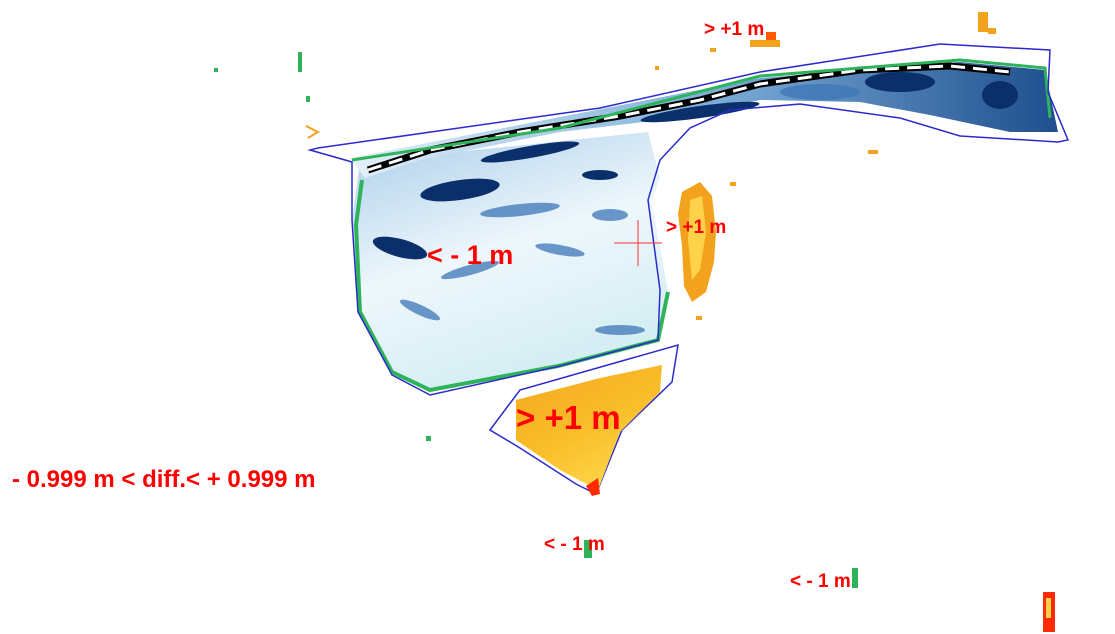 This screenshot has width=1115, height=634. What do you see at coordinates (697, 242) in the screenshot?
I see `east-gain-blob` at bounding box center [697, 242].